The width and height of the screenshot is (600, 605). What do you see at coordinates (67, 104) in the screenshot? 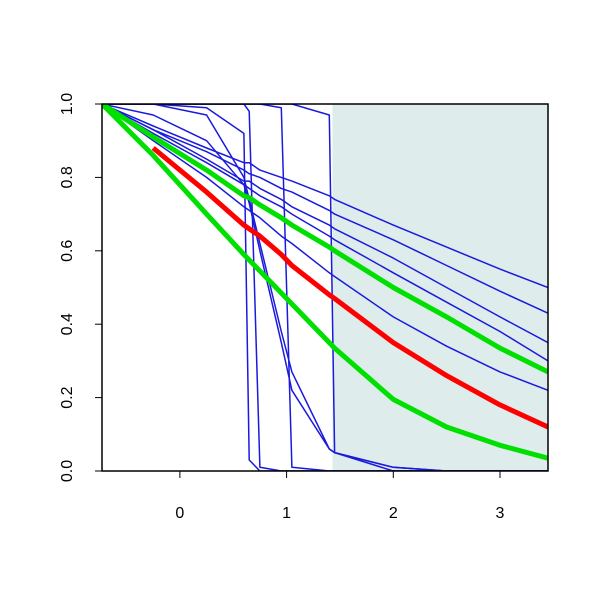
I see `y-tick-label: 1.0` at bounding box center [67, 104].